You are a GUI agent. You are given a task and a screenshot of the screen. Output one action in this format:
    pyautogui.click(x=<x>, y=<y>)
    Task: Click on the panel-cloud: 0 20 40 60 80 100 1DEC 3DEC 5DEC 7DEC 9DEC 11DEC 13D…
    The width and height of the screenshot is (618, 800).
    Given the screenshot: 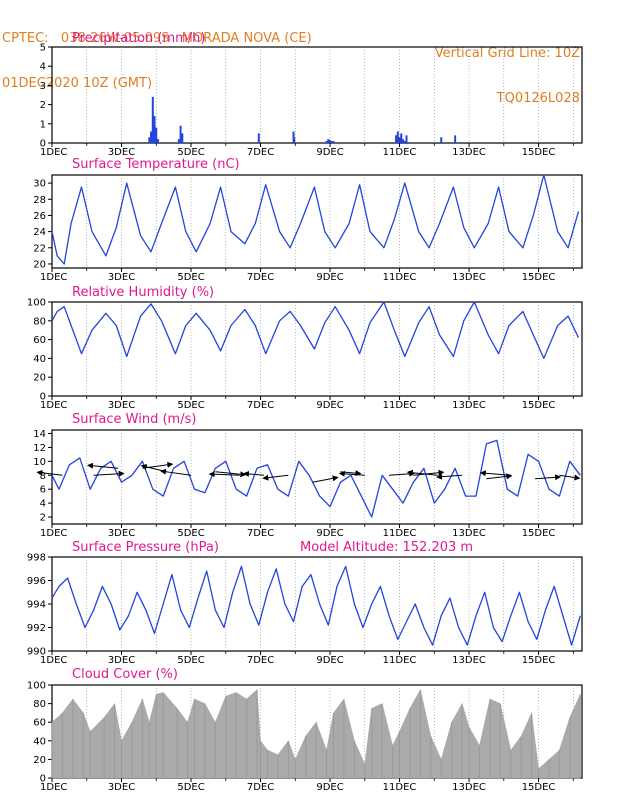 What is the action you would take?
    pyautogui.click(x=305, y=730)
    